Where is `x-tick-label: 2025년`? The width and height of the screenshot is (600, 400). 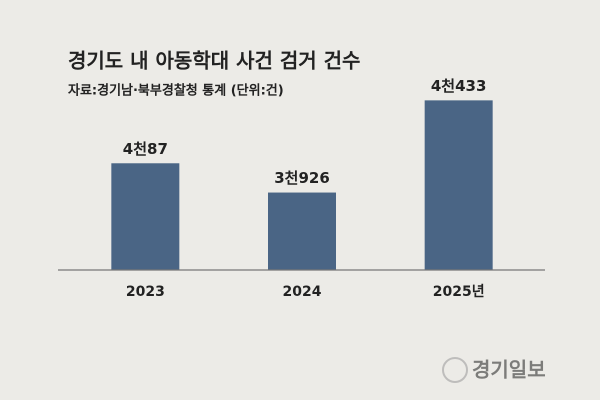
x-tick-label: 2025년 is located at coordinates (459, 292).